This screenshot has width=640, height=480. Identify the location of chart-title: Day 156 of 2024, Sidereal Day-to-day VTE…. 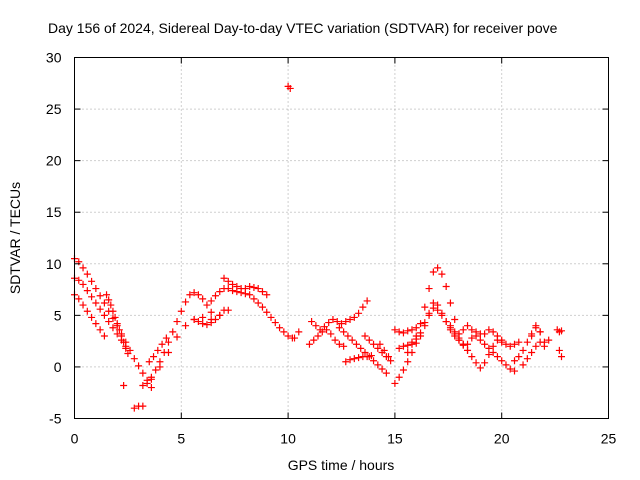
(303, 28).